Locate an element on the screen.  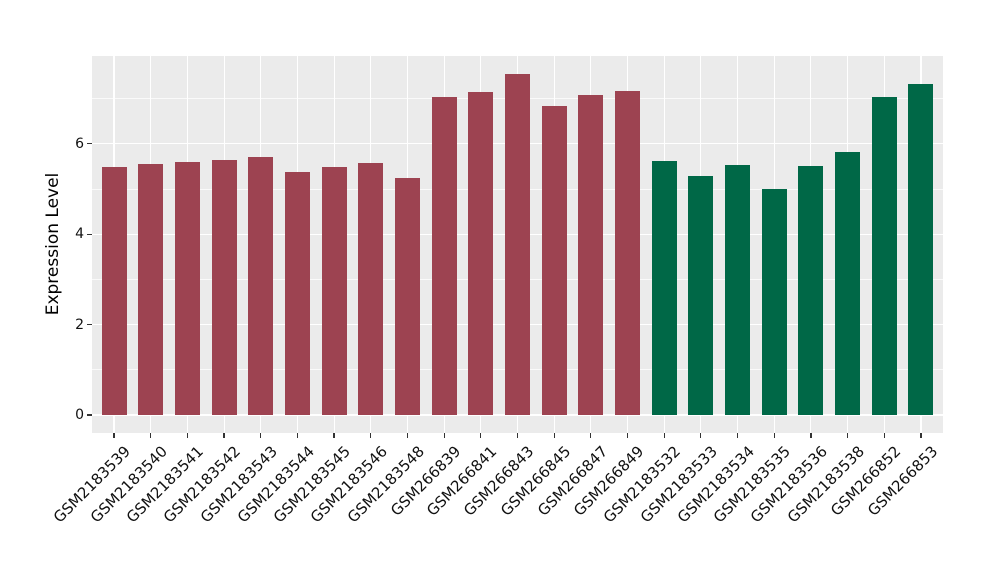
bar-GSM266845 is located at coordinates (554, 260).